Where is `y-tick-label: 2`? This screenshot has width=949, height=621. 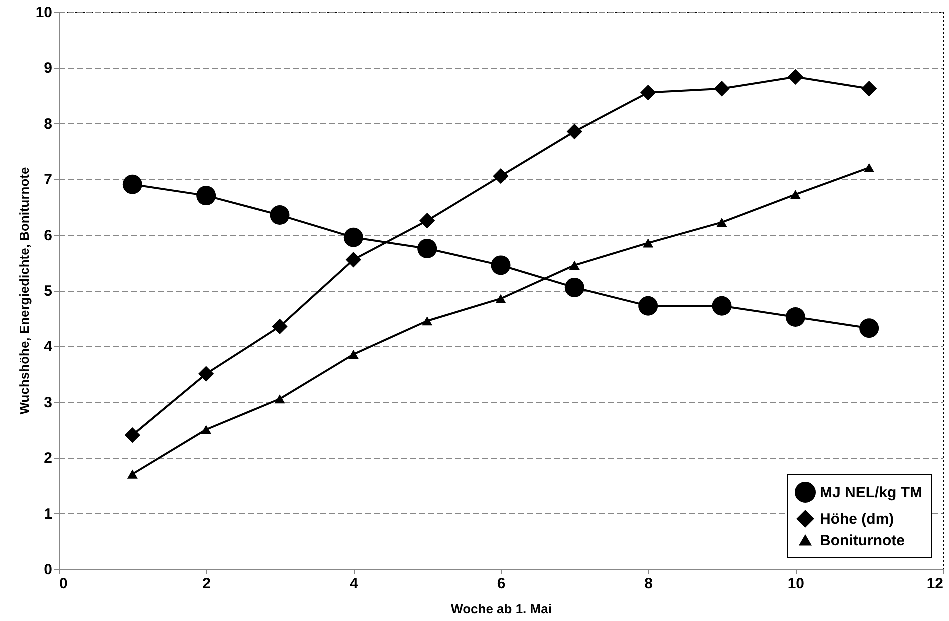
y-tick-label: 2 is located at coordinates (48, 459).